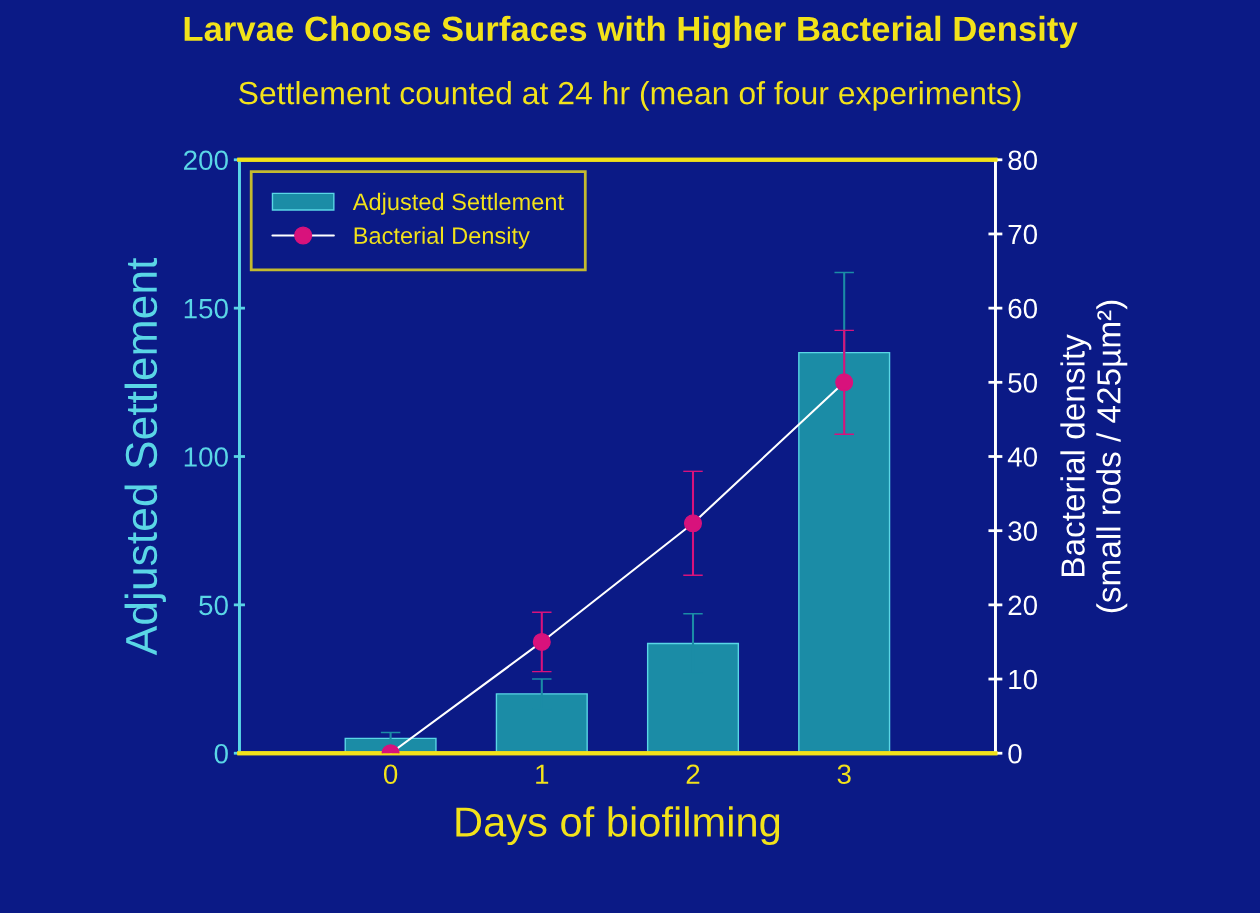  What do you see at coordinates (458, 203) in the screenshot?
I see `legend-label: Adjusted Settlement` at bounding box center [458, 203].